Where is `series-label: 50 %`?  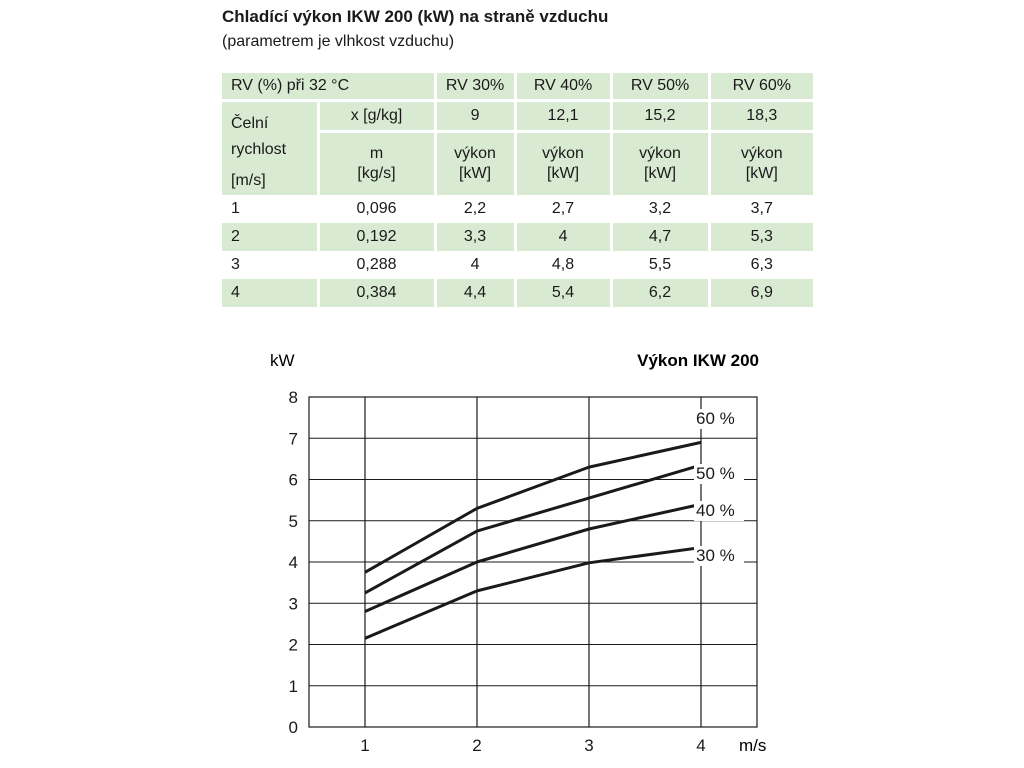
series-label: 50 % is located at coordinates (715, 473).